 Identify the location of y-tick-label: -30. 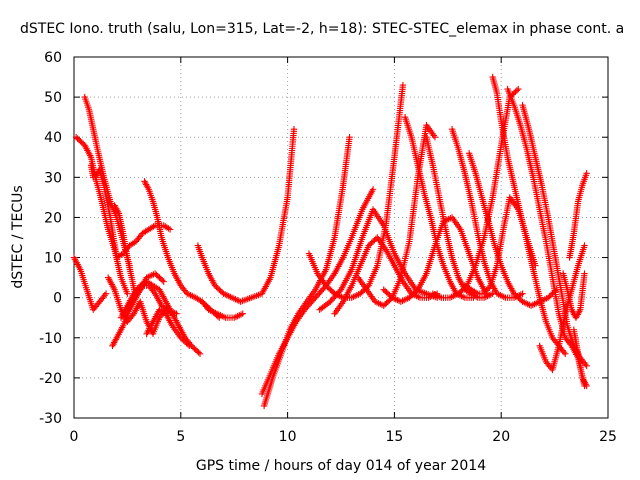
(50, 419).